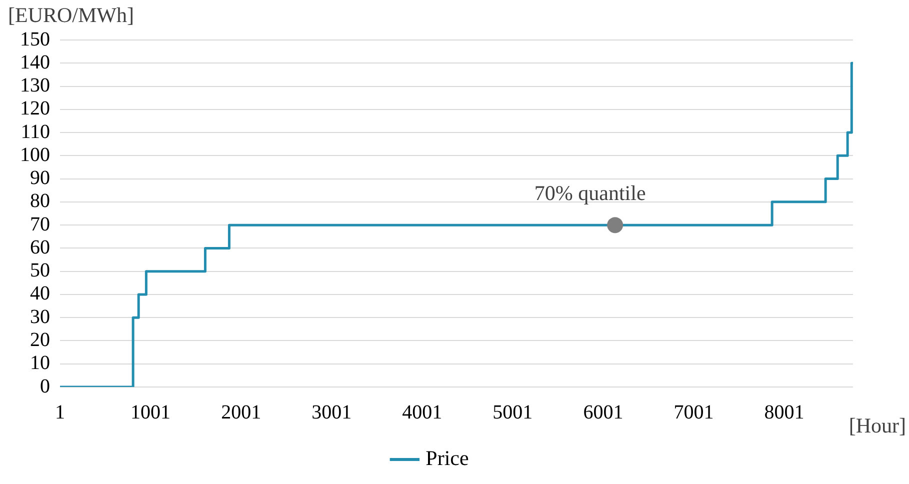  What do you see at coordinates (150, 412) in the screenshot?
I see `x-tick-label: 1001` at bounding box center [150, 412].